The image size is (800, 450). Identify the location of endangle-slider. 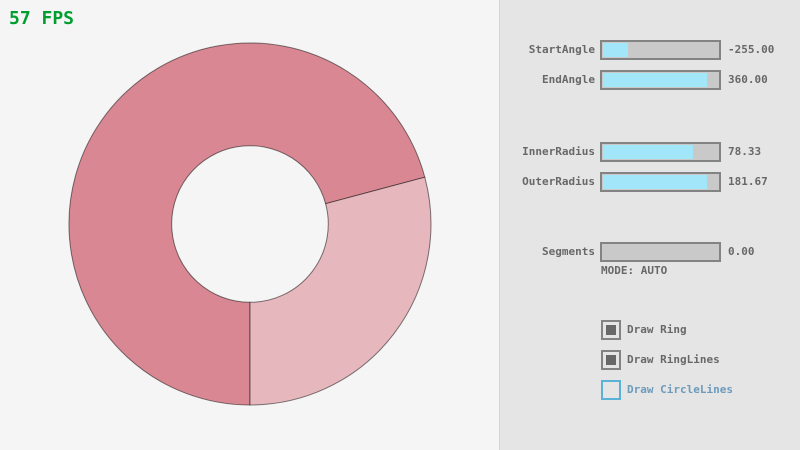
(660, 80).